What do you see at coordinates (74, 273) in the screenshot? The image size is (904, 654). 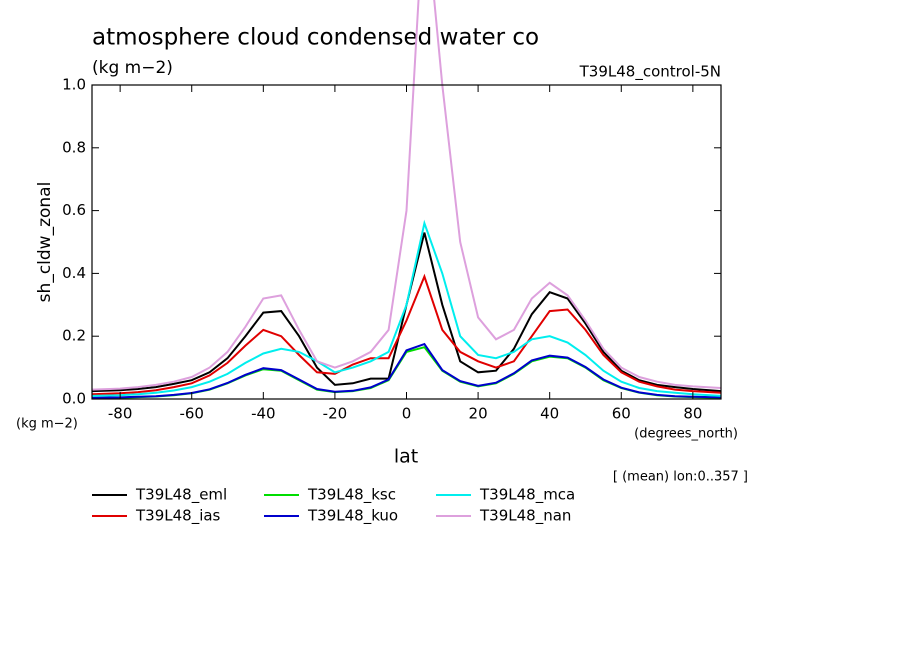 I see `y-tick-label: 0.4` at bounding box center [74, 273].